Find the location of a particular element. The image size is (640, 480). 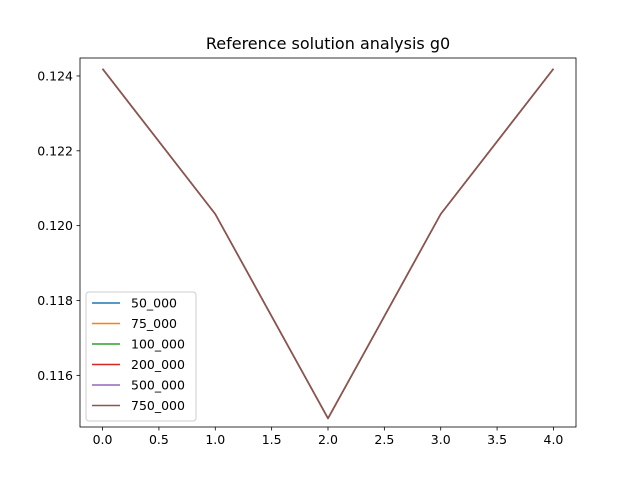

x-tick-label: 3.0 is located at coordinates (441, 439).